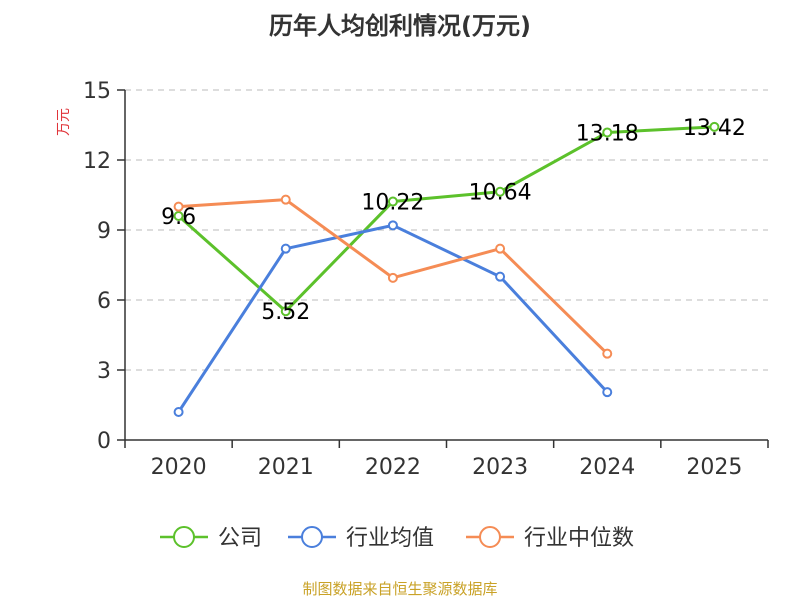 The image size is (800, 600). Describe the element at coordinates (64, 122) in the screenshot. I see `y-axis-label: 万元` at that location.